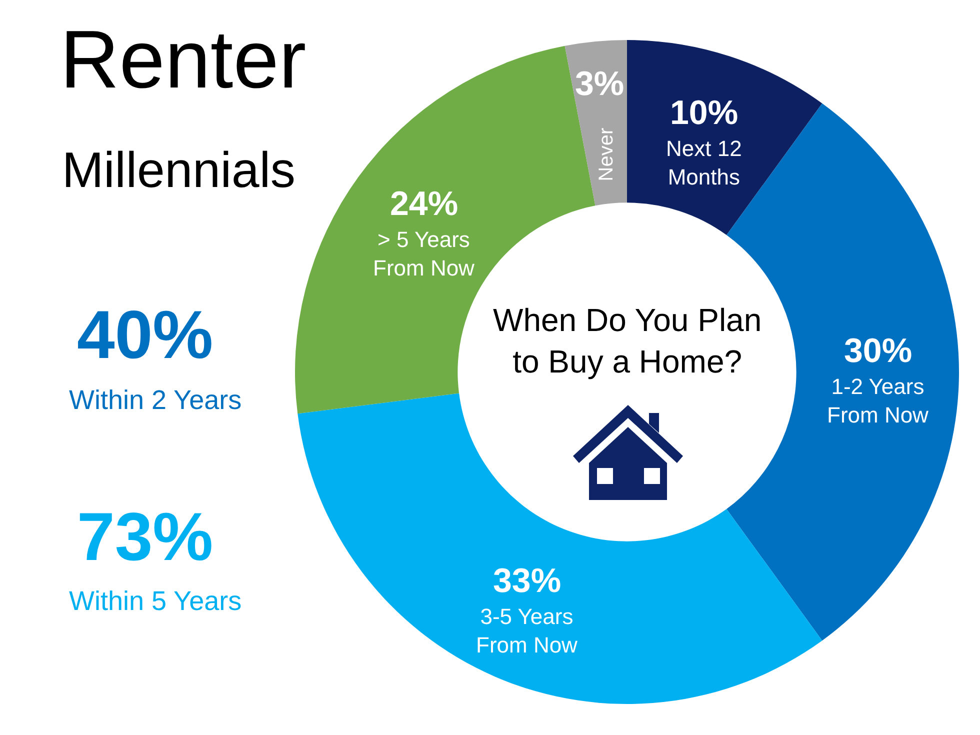 Image resolution: width=980 pixels, height=735 pixels. What do you see at coordinates (704, 113) in the screenshot?
I see `data-label: 10%` at bounding box center [704, 113].